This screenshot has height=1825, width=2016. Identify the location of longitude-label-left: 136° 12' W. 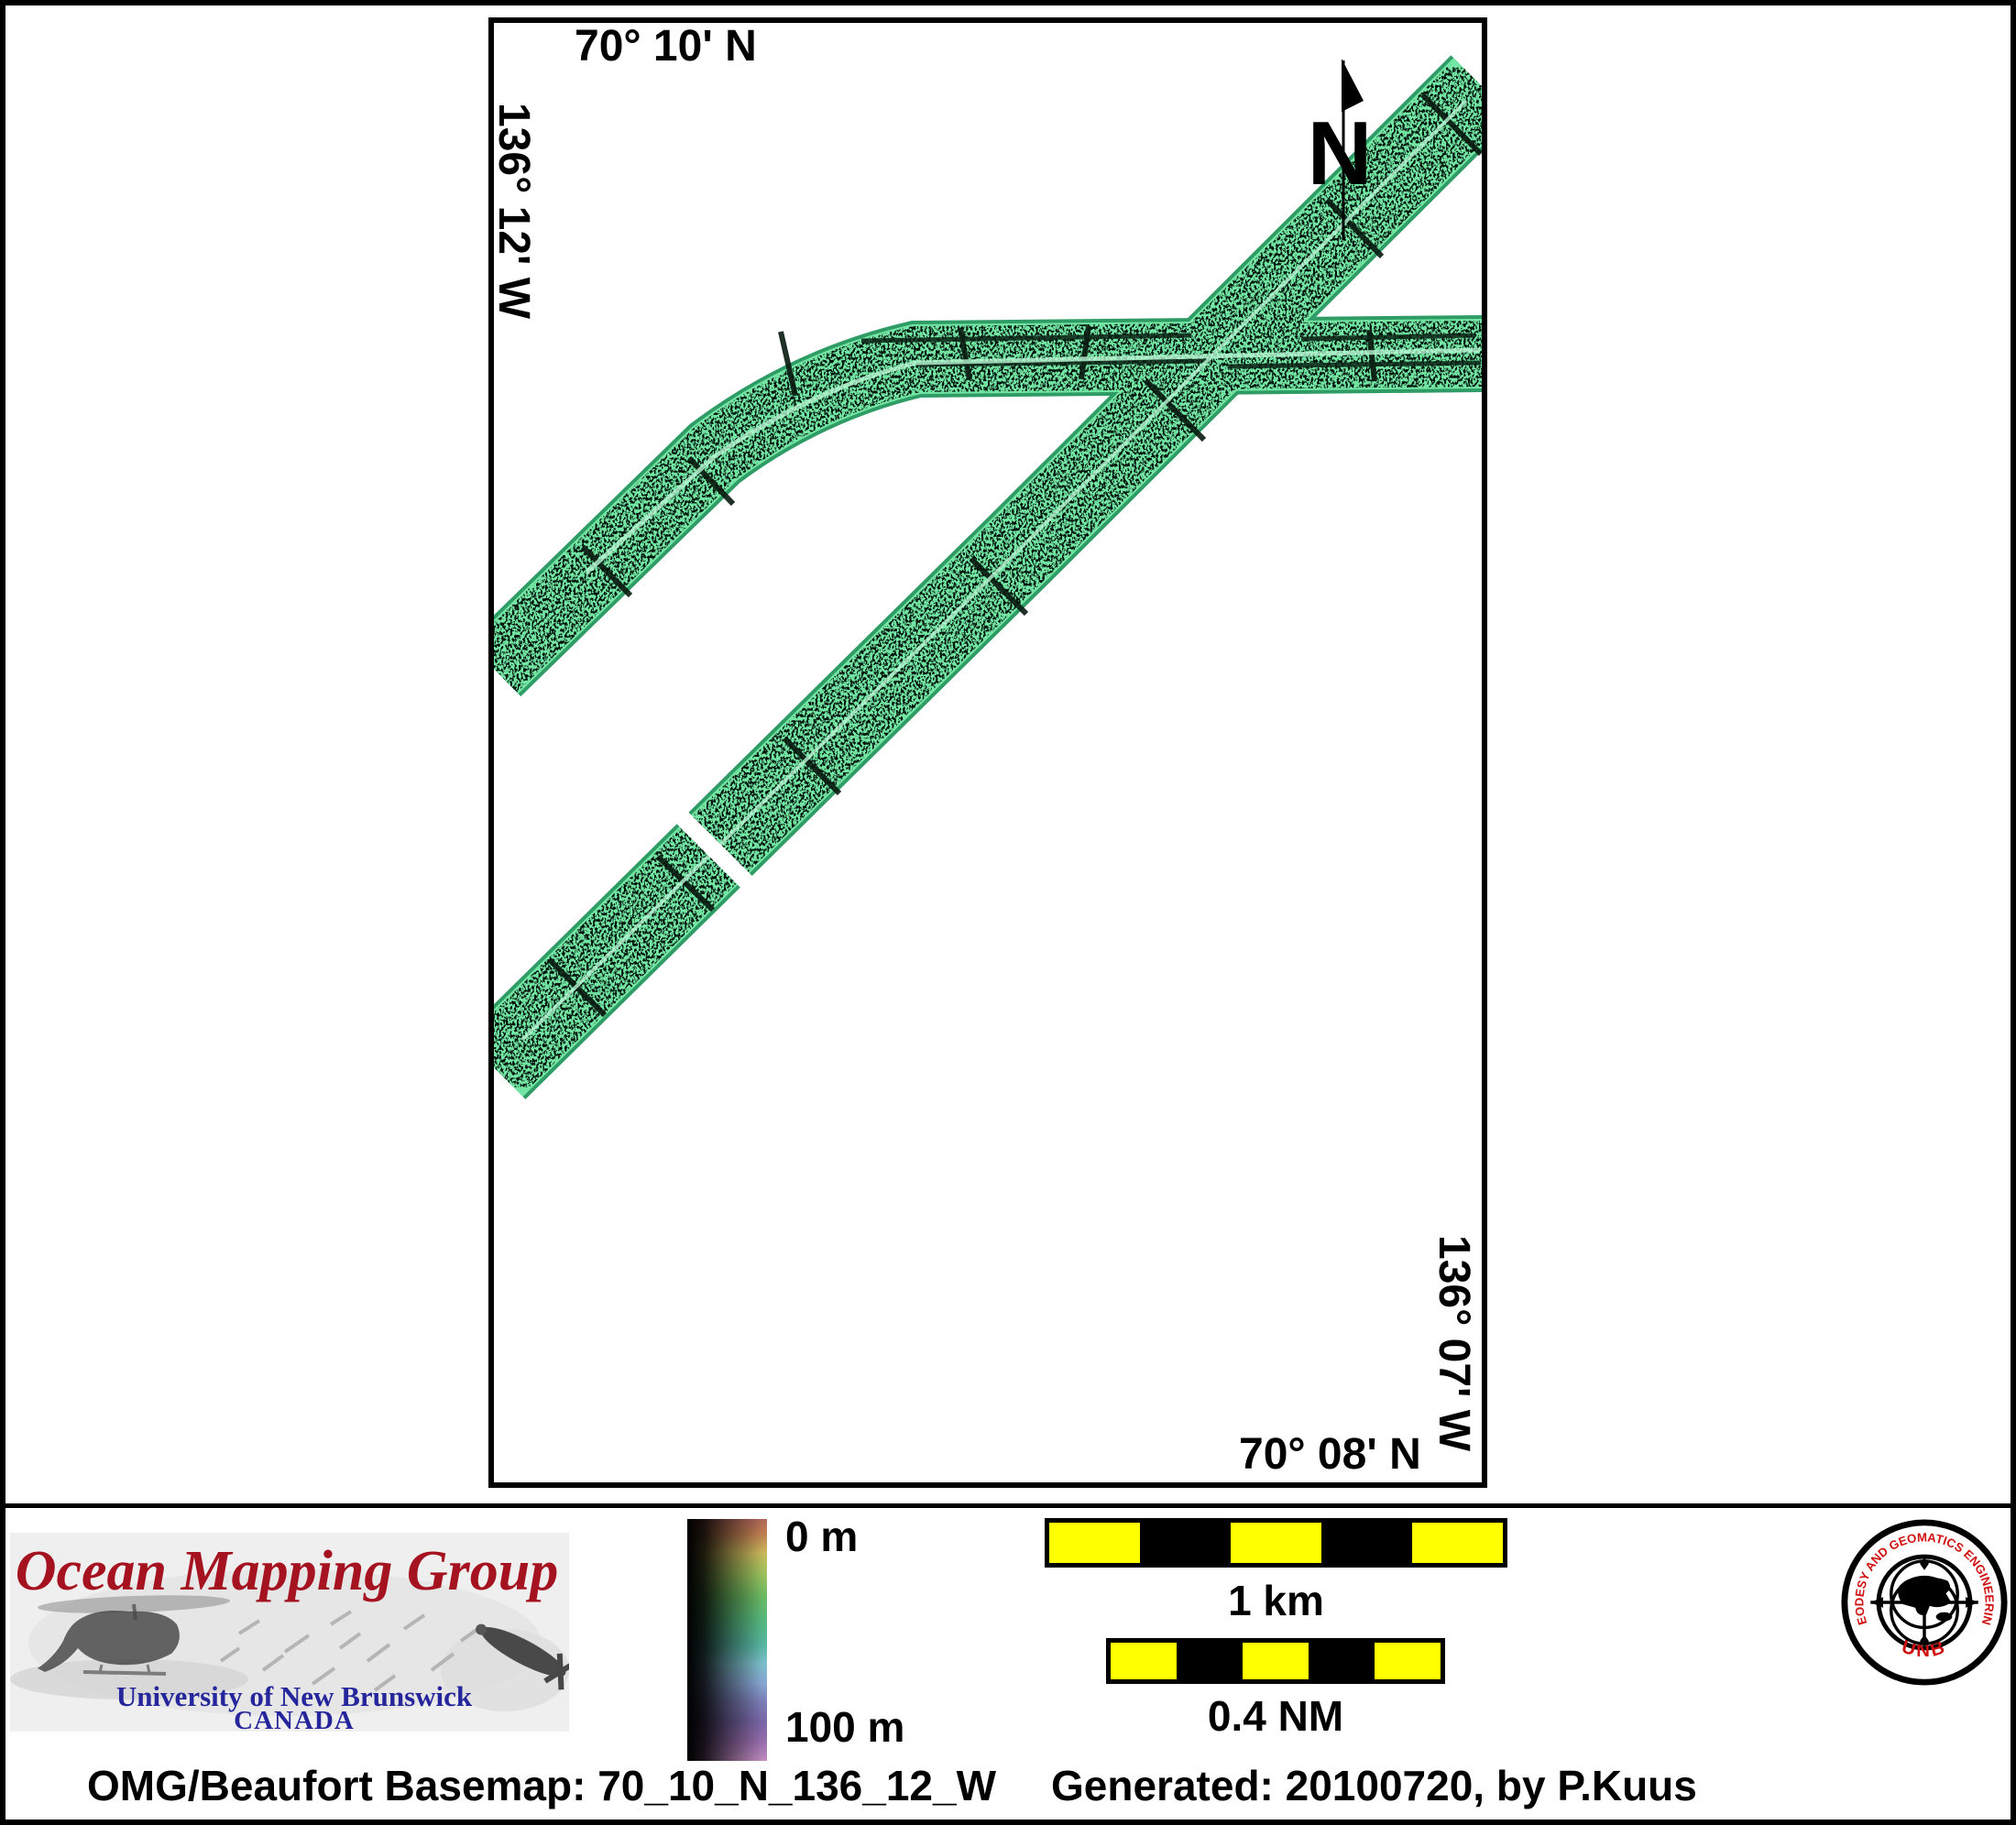
(513, 212).